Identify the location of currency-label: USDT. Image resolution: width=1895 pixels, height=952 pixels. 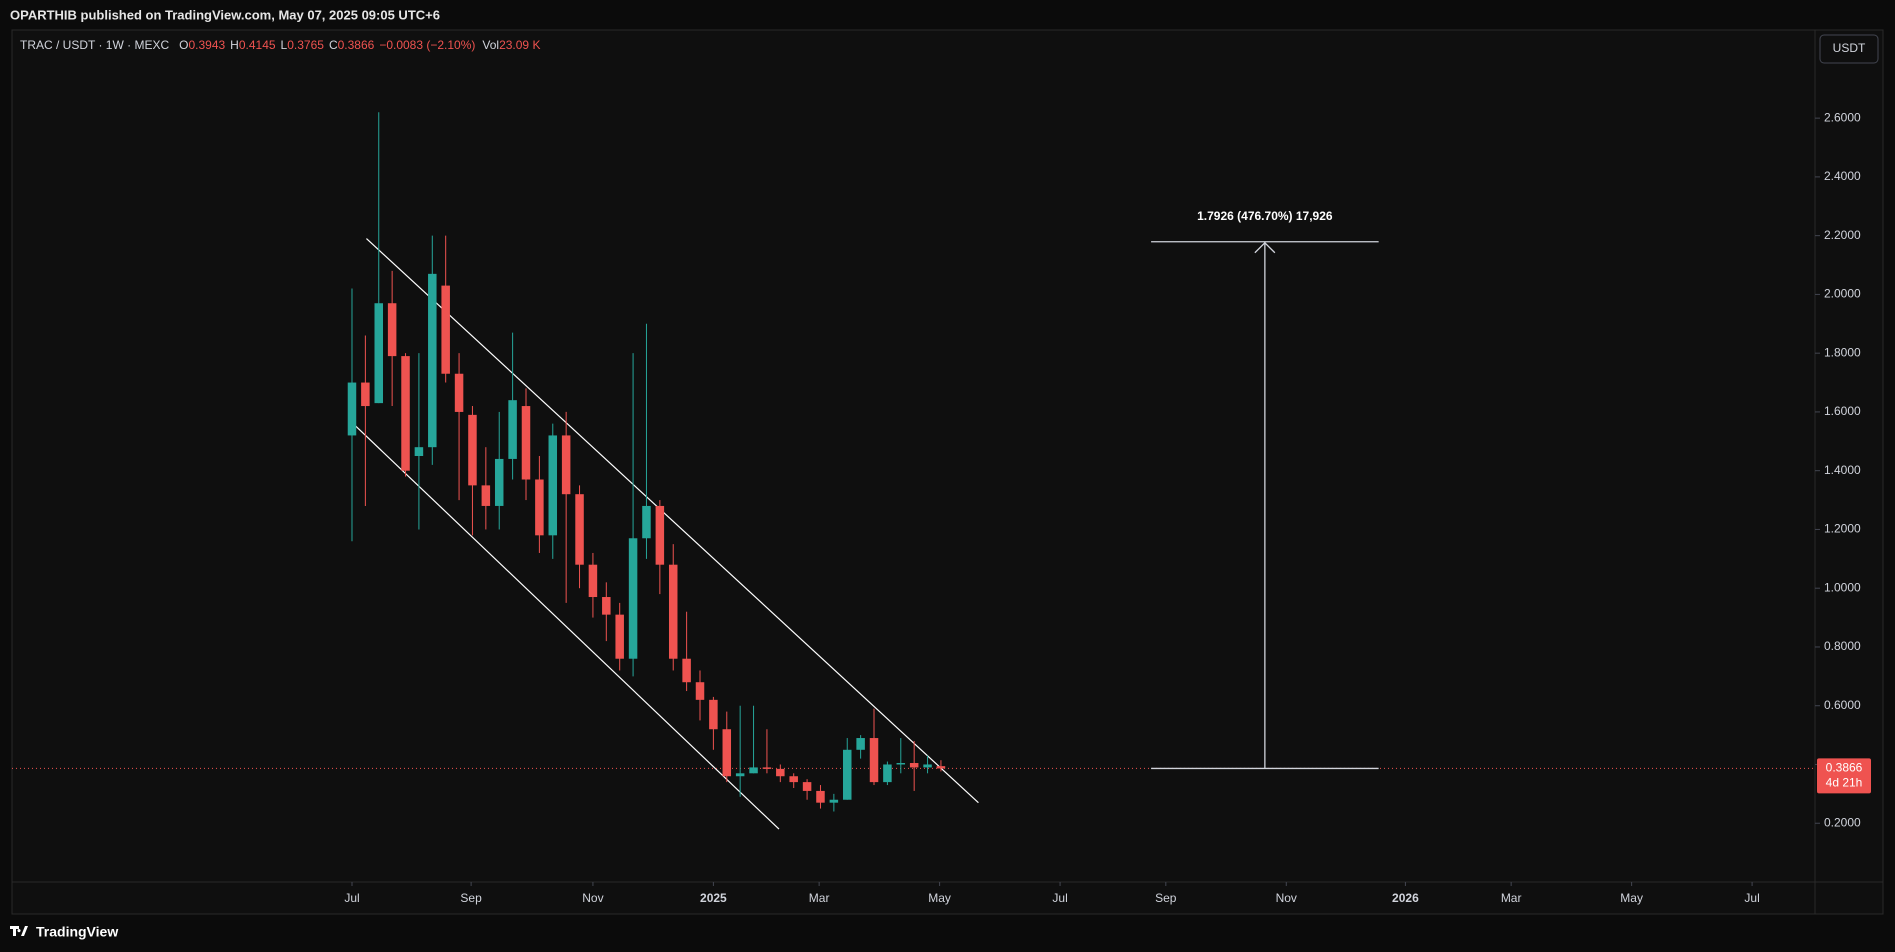
(1849, 48).